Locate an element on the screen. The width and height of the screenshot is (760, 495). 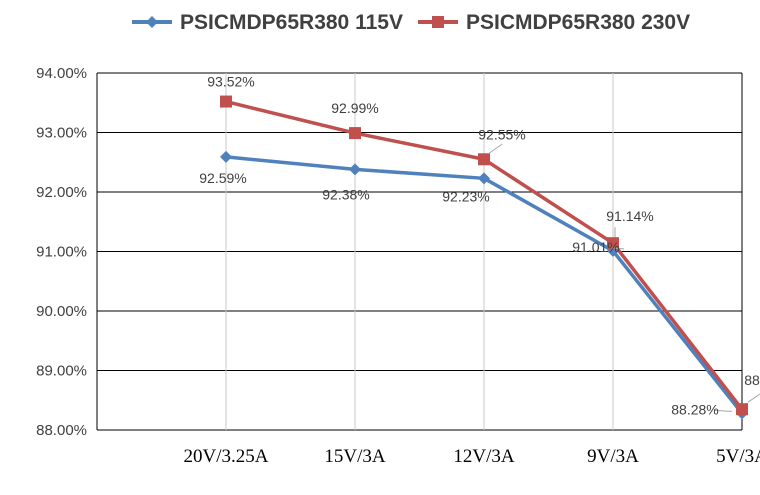
data-label: 92.55% is located at coordinates (501, 134).